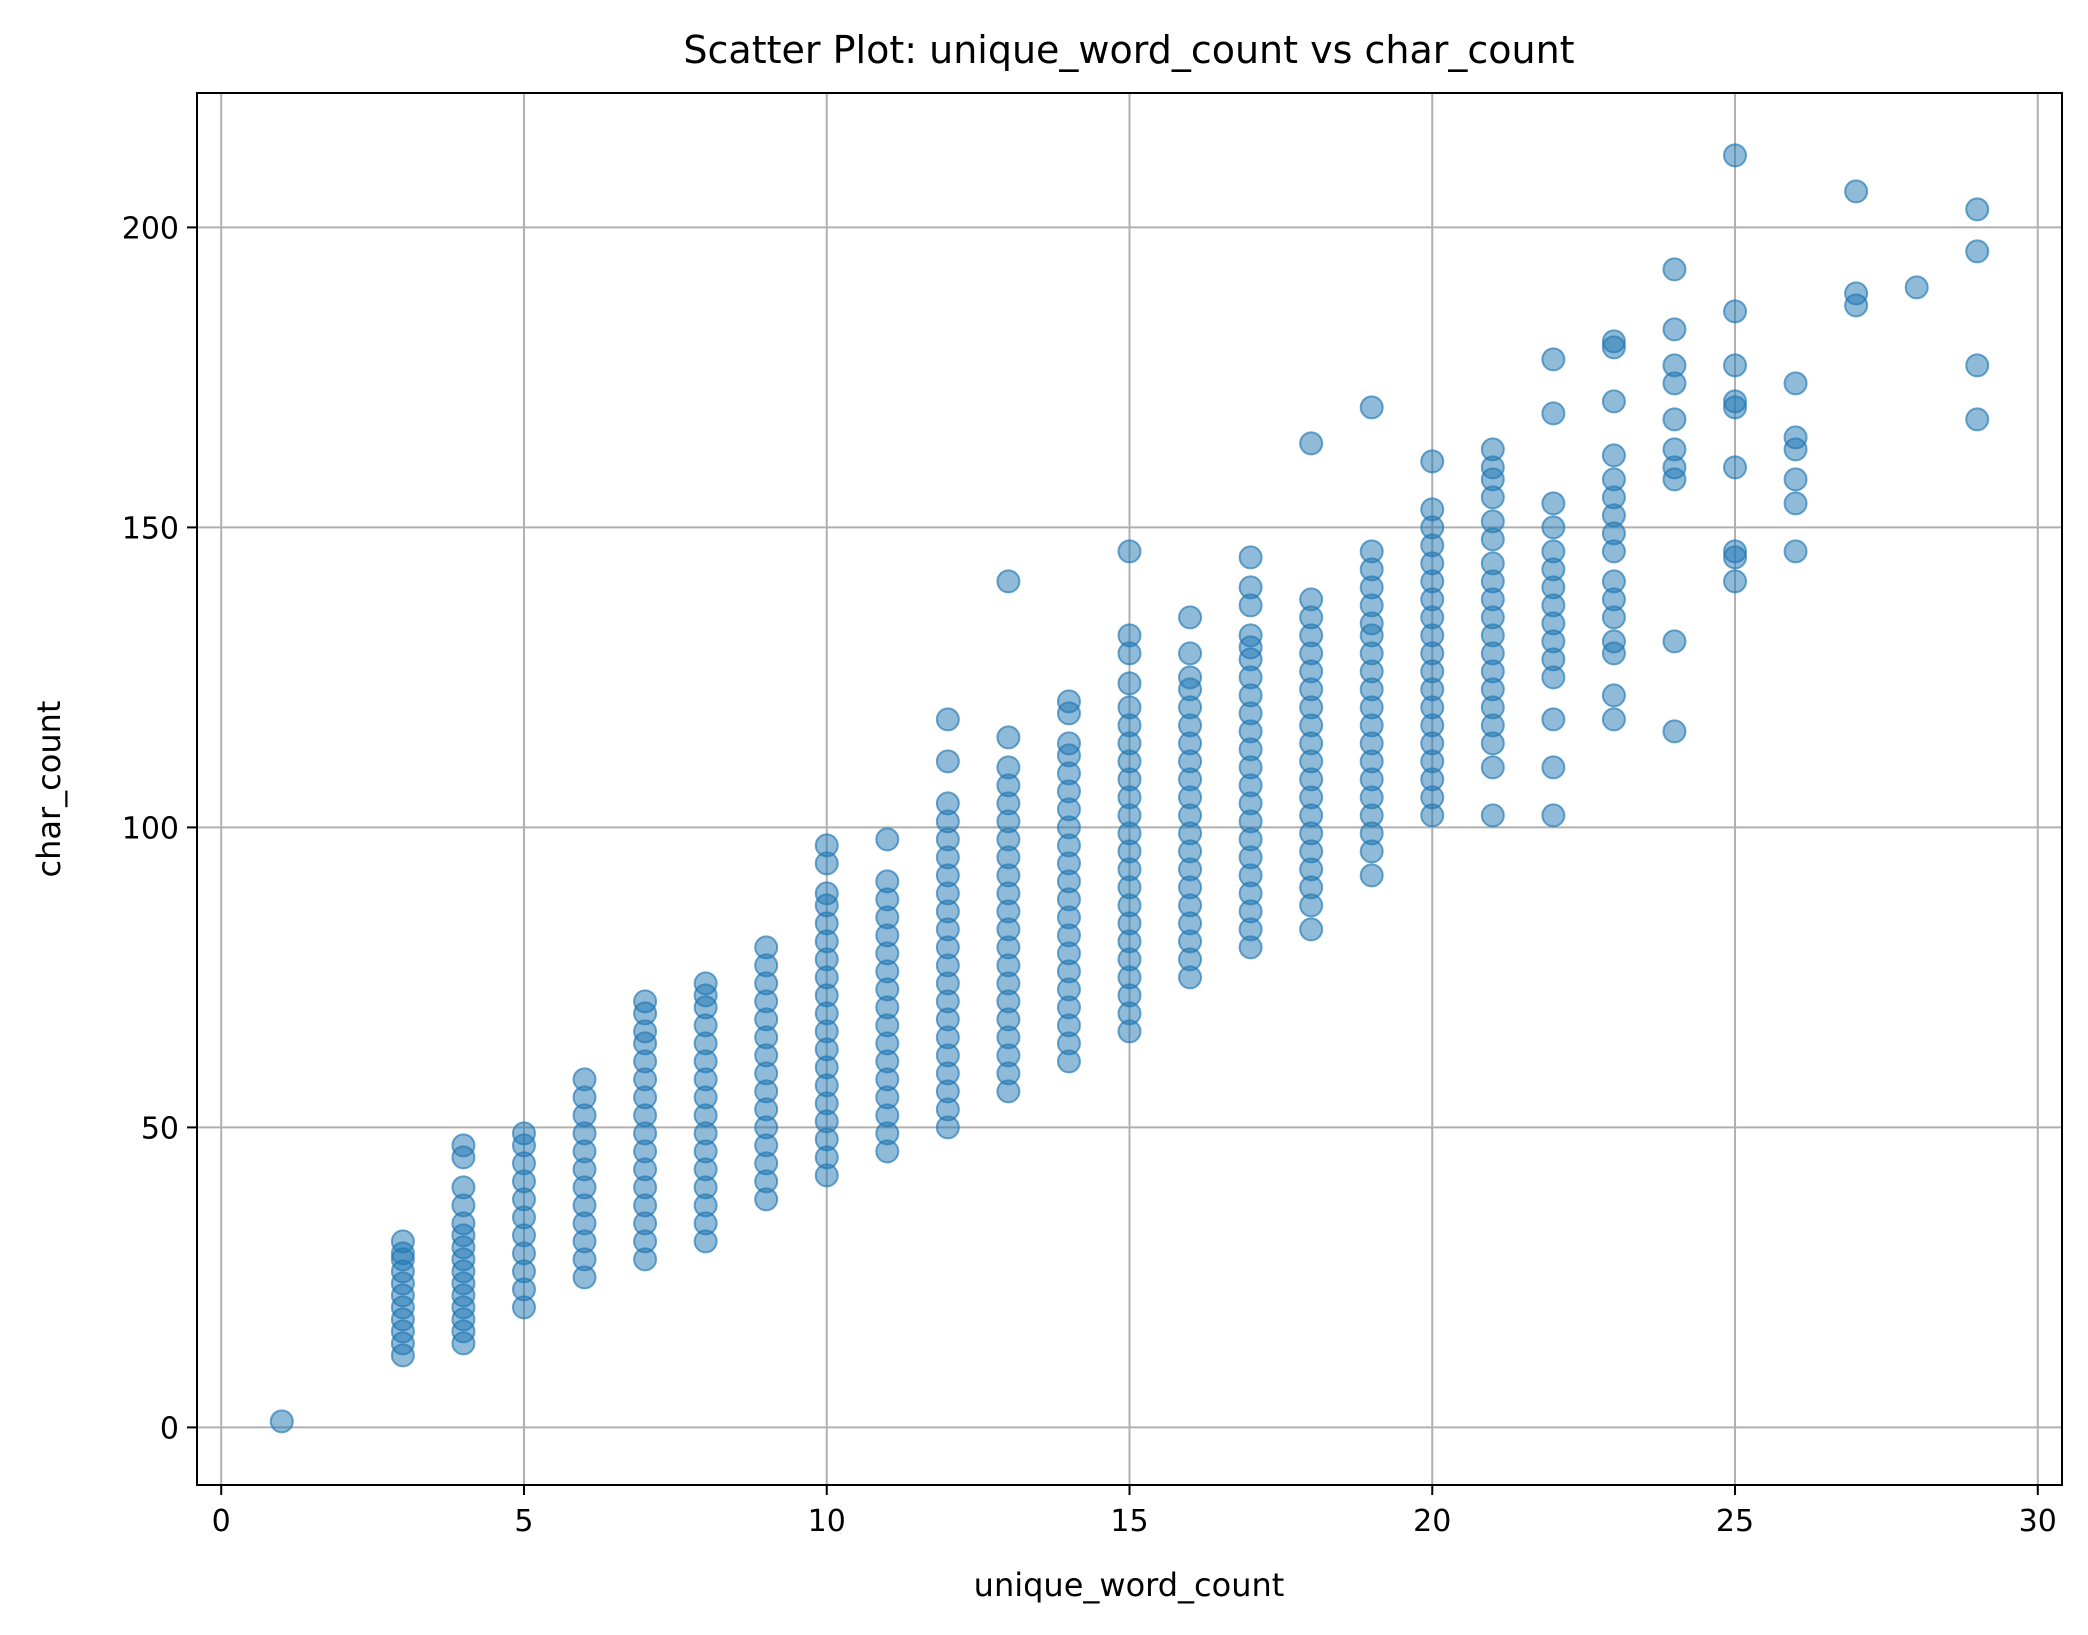 This screenshot has width=2088, height=1635. I want to click on x-tick-label: 0, so click(221, 1521).